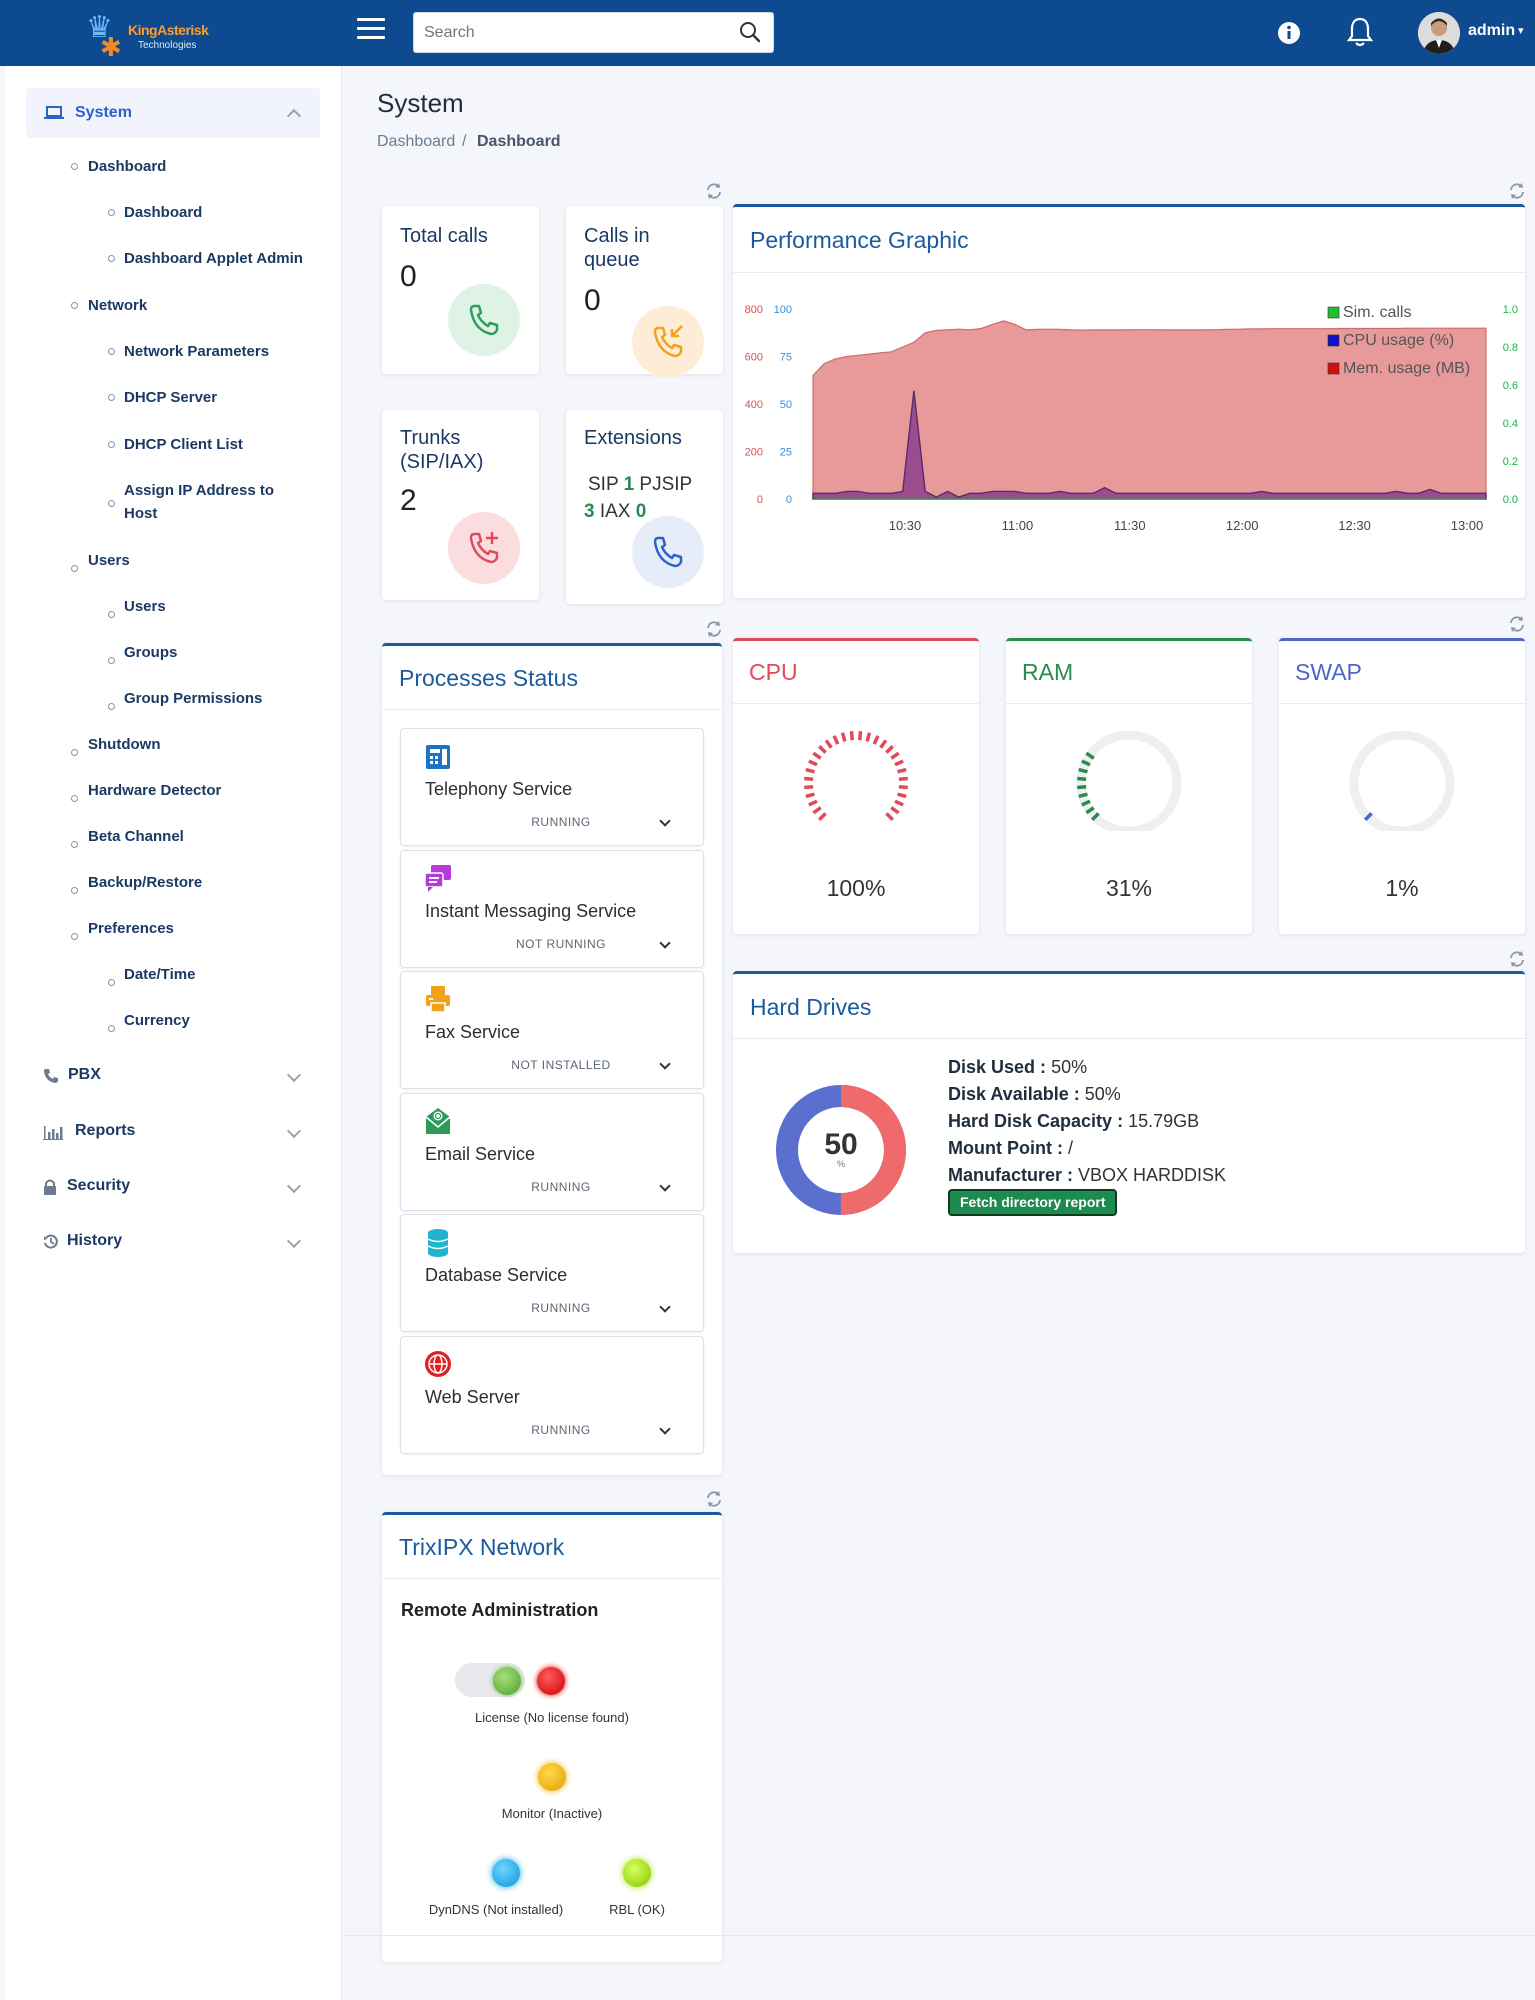  Describe the element at coordinates (118, 305) in the screenshot. I see `sidebar-item-network: Network` at that location.